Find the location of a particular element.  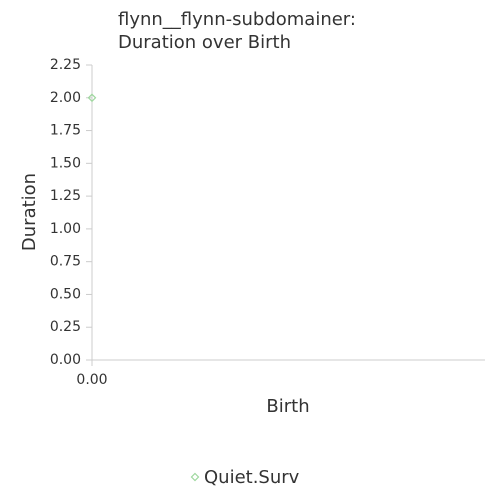

legend-label: Quiet.Surv is located at coordinates (252, 477).